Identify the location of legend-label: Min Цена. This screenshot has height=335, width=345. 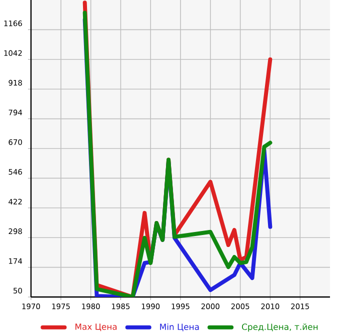
(179, 327).